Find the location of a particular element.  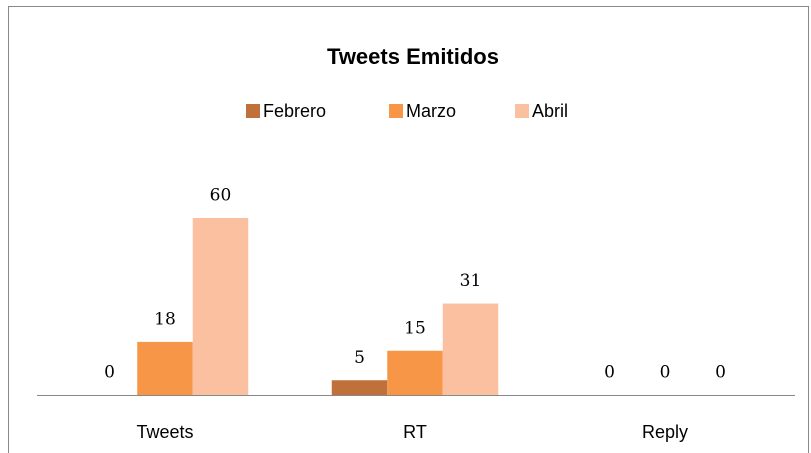

data-label: 15 is located at coordinates (415, 328).